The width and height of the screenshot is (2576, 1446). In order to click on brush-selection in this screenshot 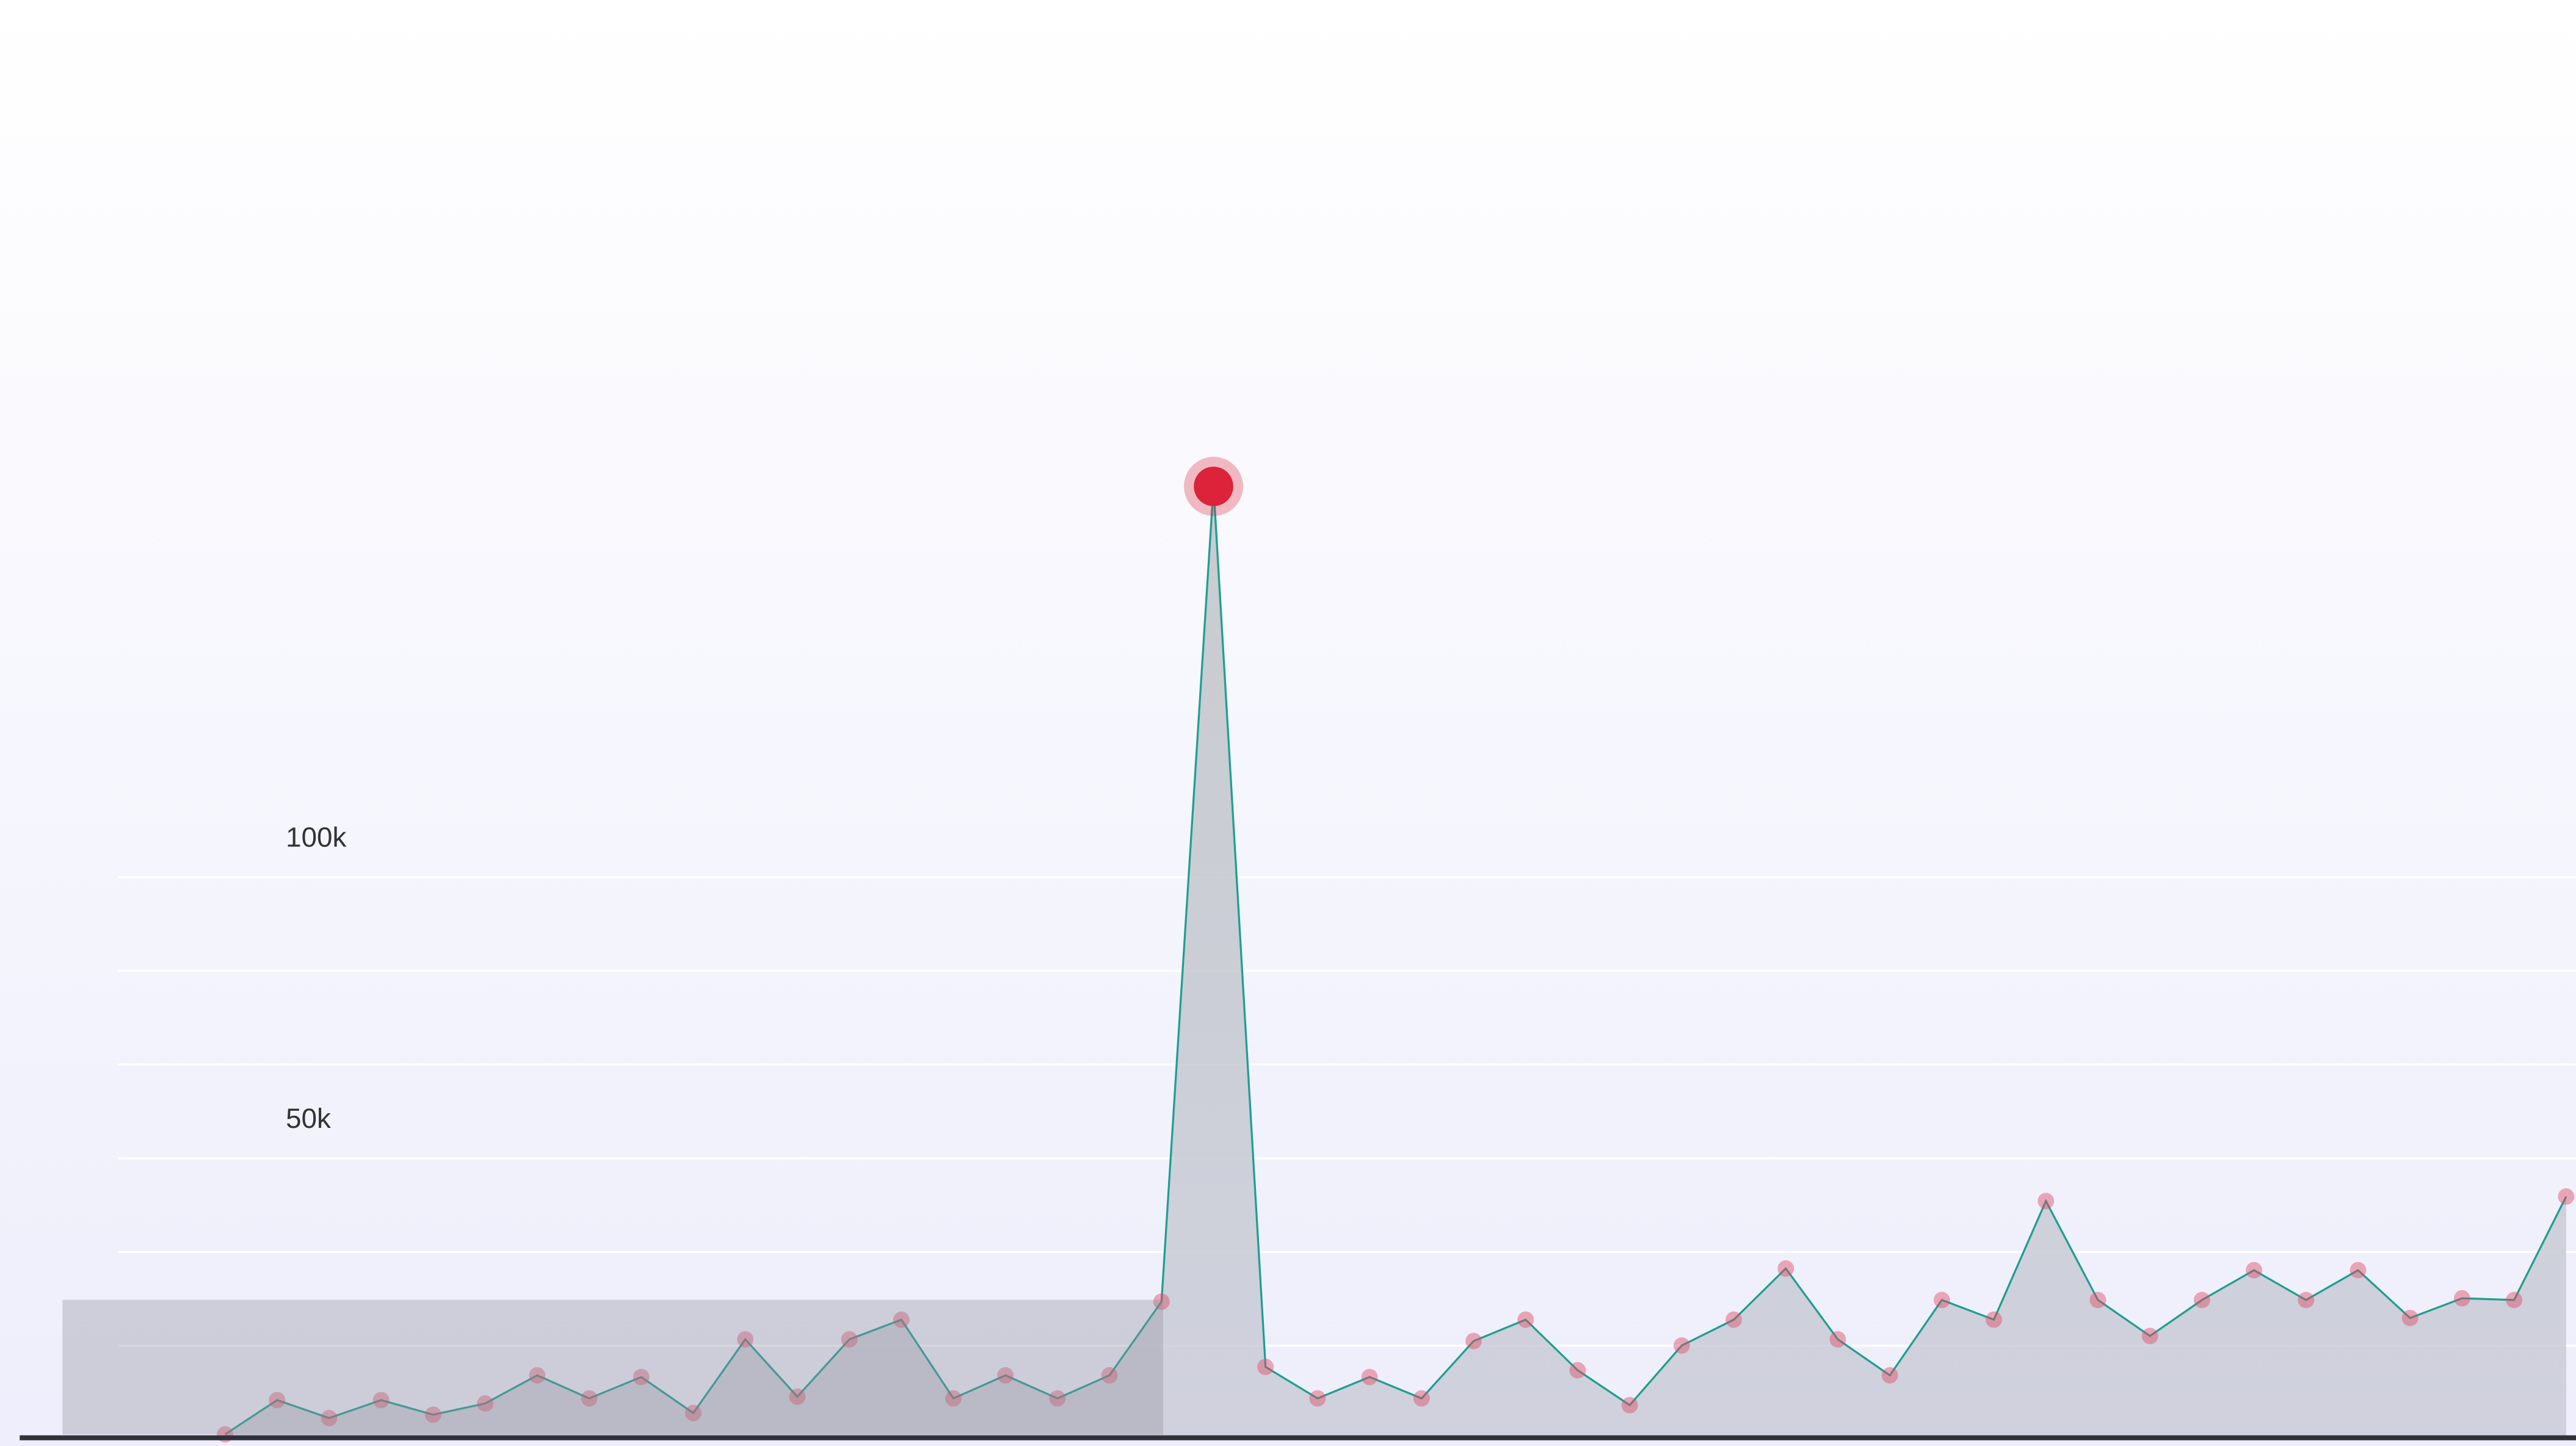, I will do `click(613, 1367)`.